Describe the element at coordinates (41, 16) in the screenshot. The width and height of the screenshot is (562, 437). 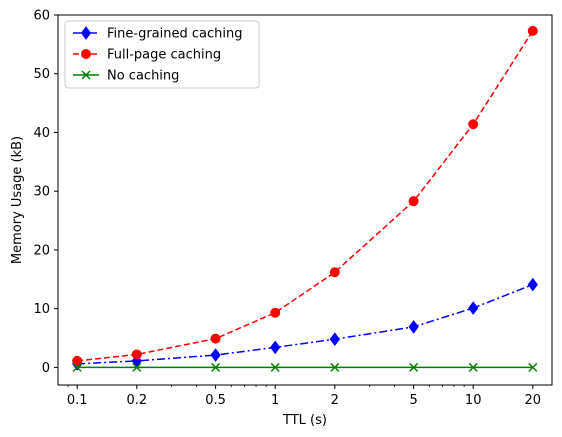
I see `y-tick-label: 60` at that location.